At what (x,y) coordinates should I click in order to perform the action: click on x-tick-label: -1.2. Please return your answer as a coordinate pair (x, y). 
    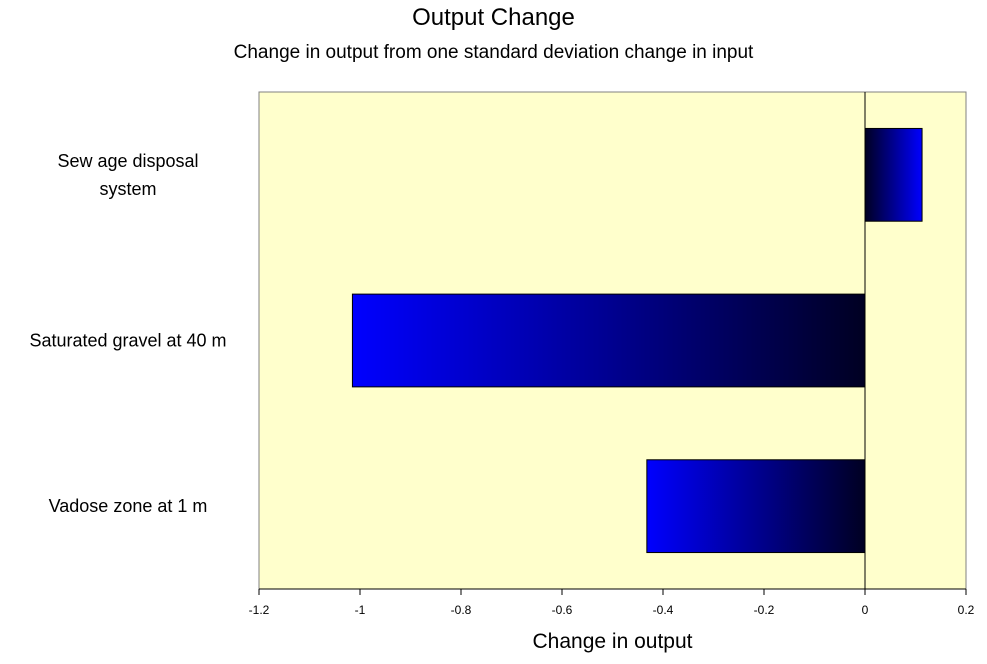
    Looking at the image, I should click on (259, 610).